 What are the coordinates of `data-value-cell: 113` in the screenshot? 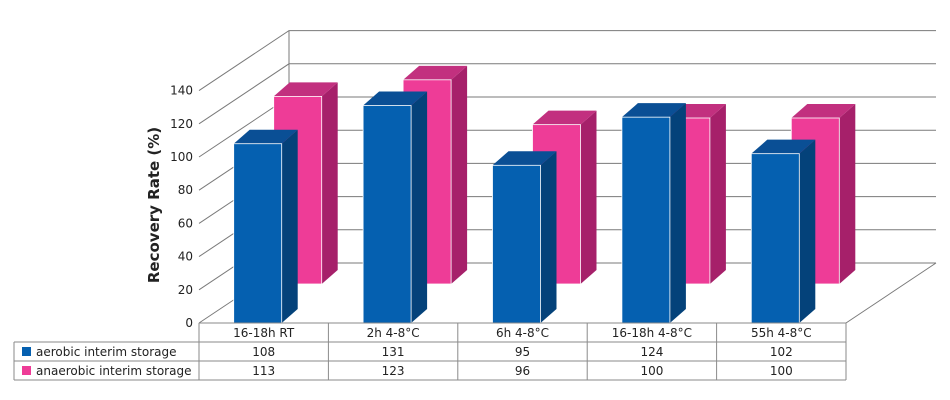 It's located at (263, 371).